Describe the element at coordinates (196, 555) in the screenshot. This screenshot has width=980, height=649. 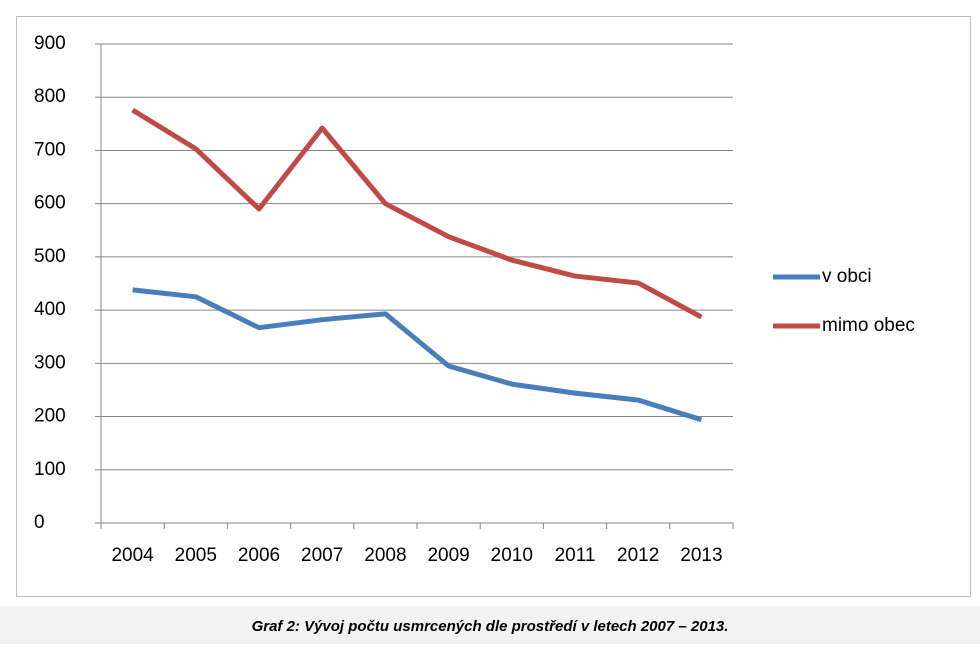
I see `x-tick-label: 2005` at that location.